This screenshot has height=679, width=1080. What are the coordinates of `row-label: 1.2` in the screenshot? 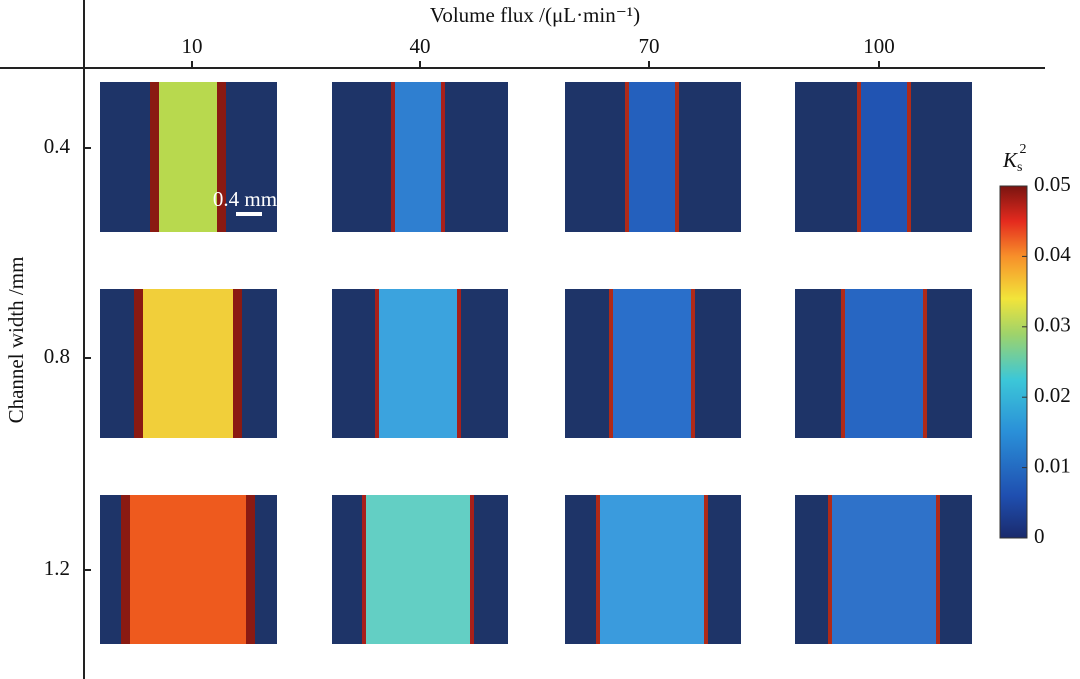 It's located at (57, 568).